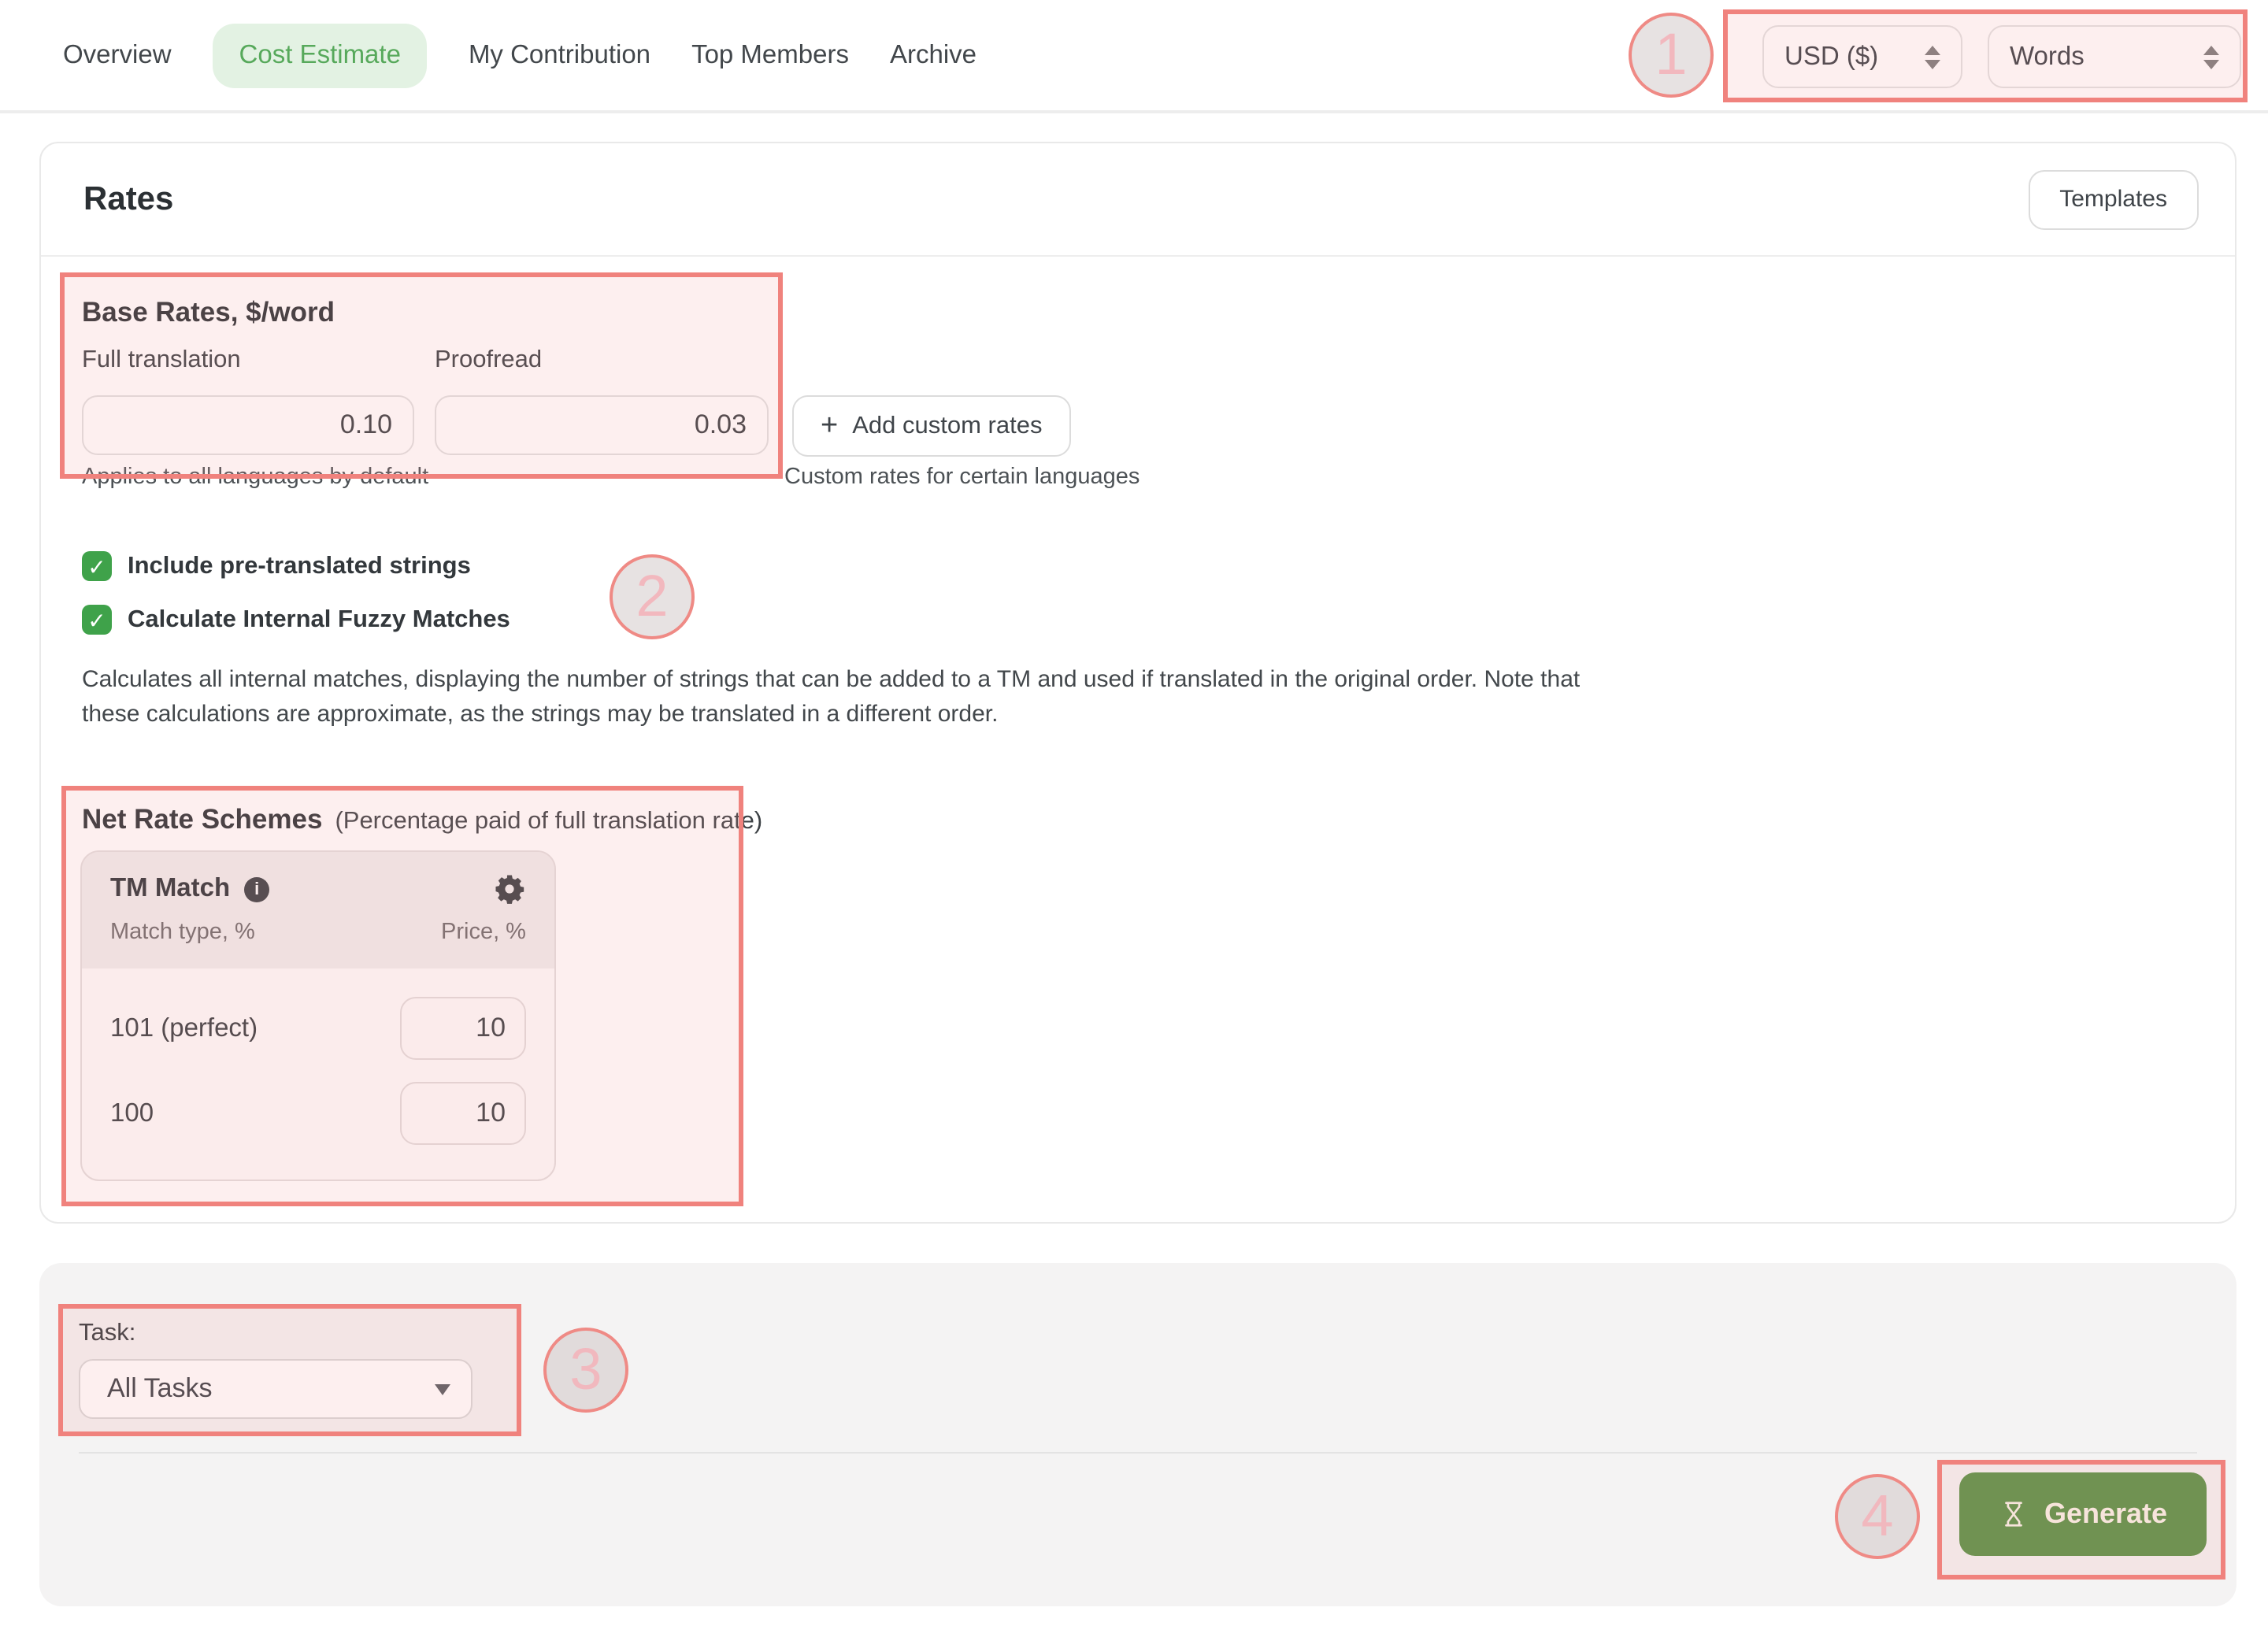 The width and height of the screenshot is (2268, 1637). What do you see at coordinates (489, 359) in the screenshot?
I see `proofread-label: Proofread` at bounding box center [489, 359].